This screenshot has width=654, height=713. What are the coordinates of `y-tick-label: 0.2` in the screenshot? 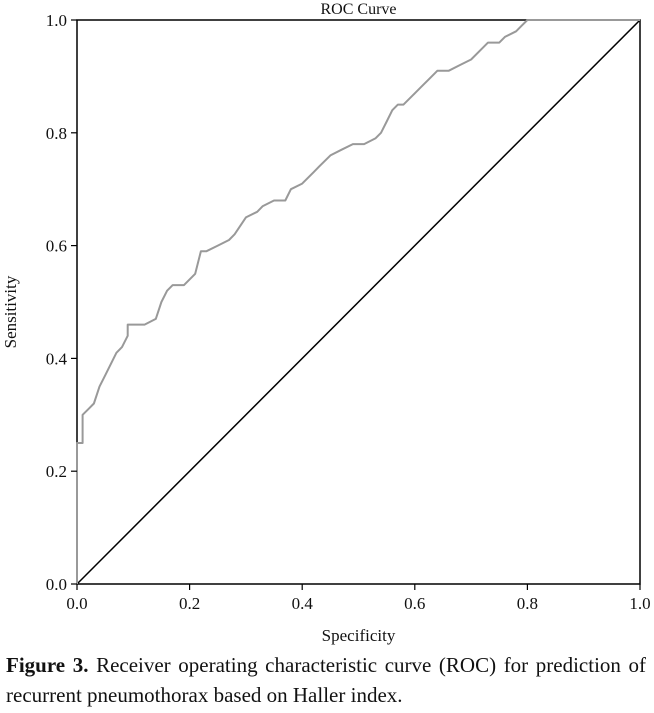 It's located at (56, 471).